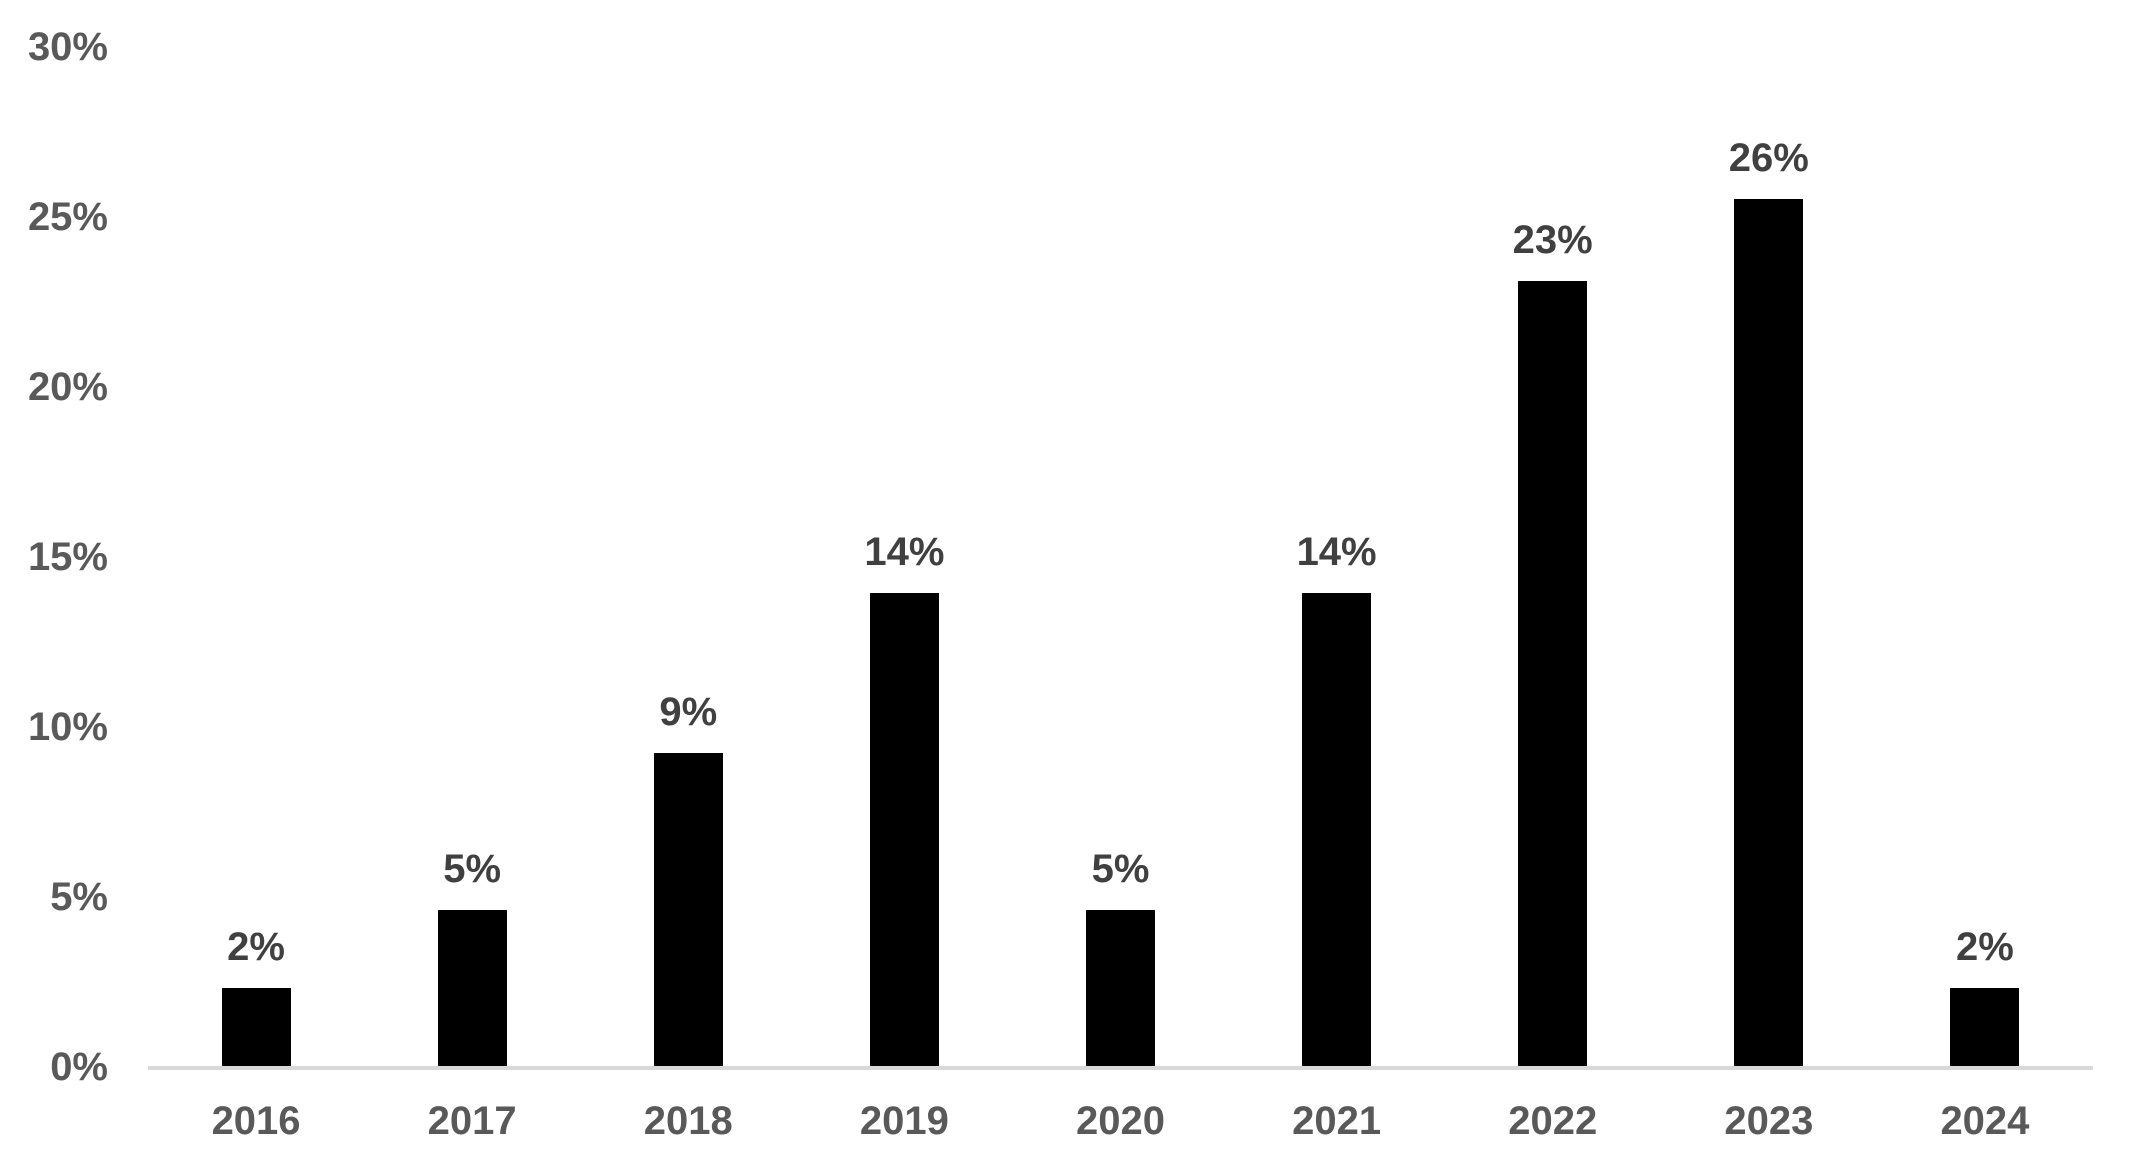 The width and height of the screenshot is (2145, 1174). What do you see at coordinates (1769, 632) in the screenshot?
I see `bar-2023` at bounding box center [1769, 632].